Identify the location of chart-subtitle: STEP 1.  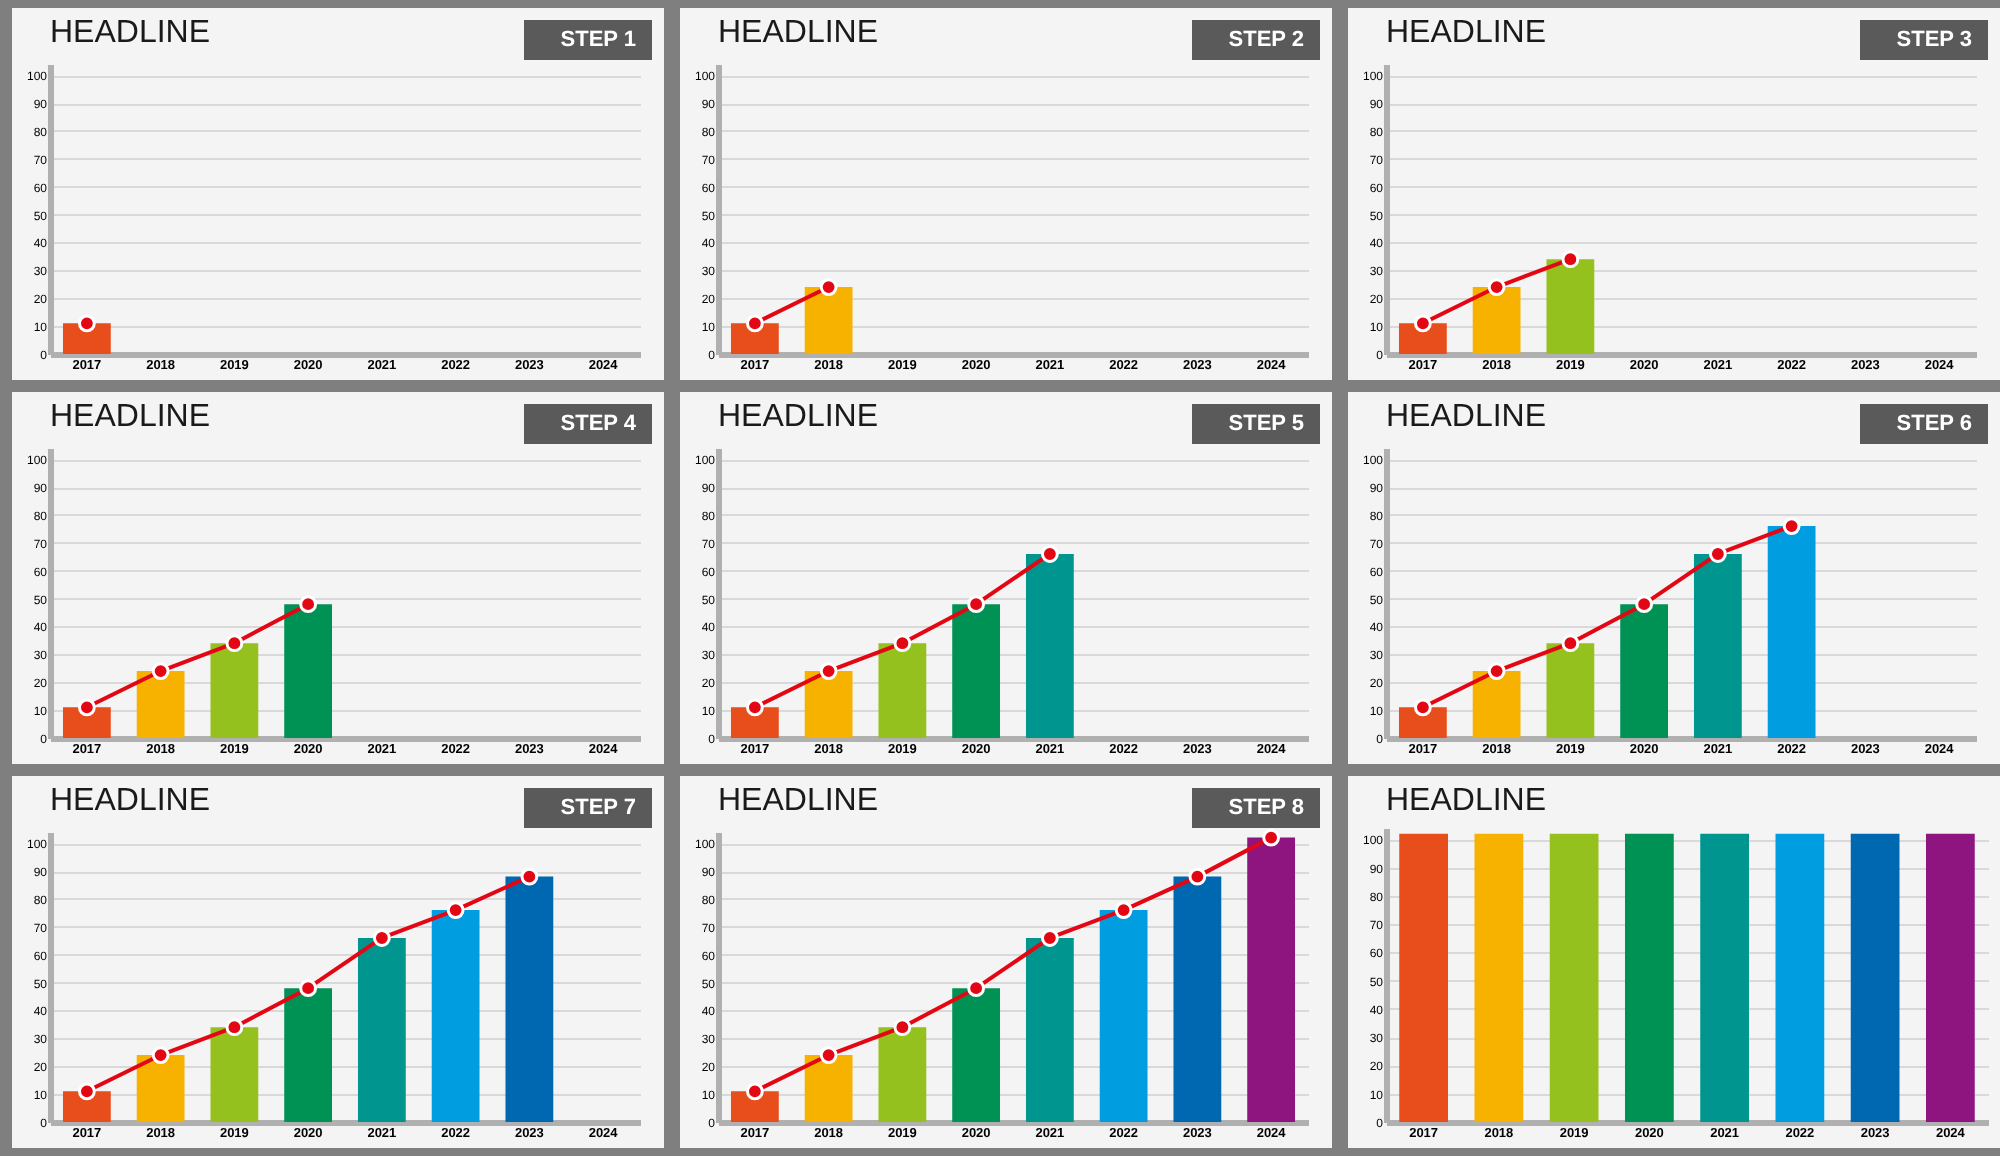
(598, 40).